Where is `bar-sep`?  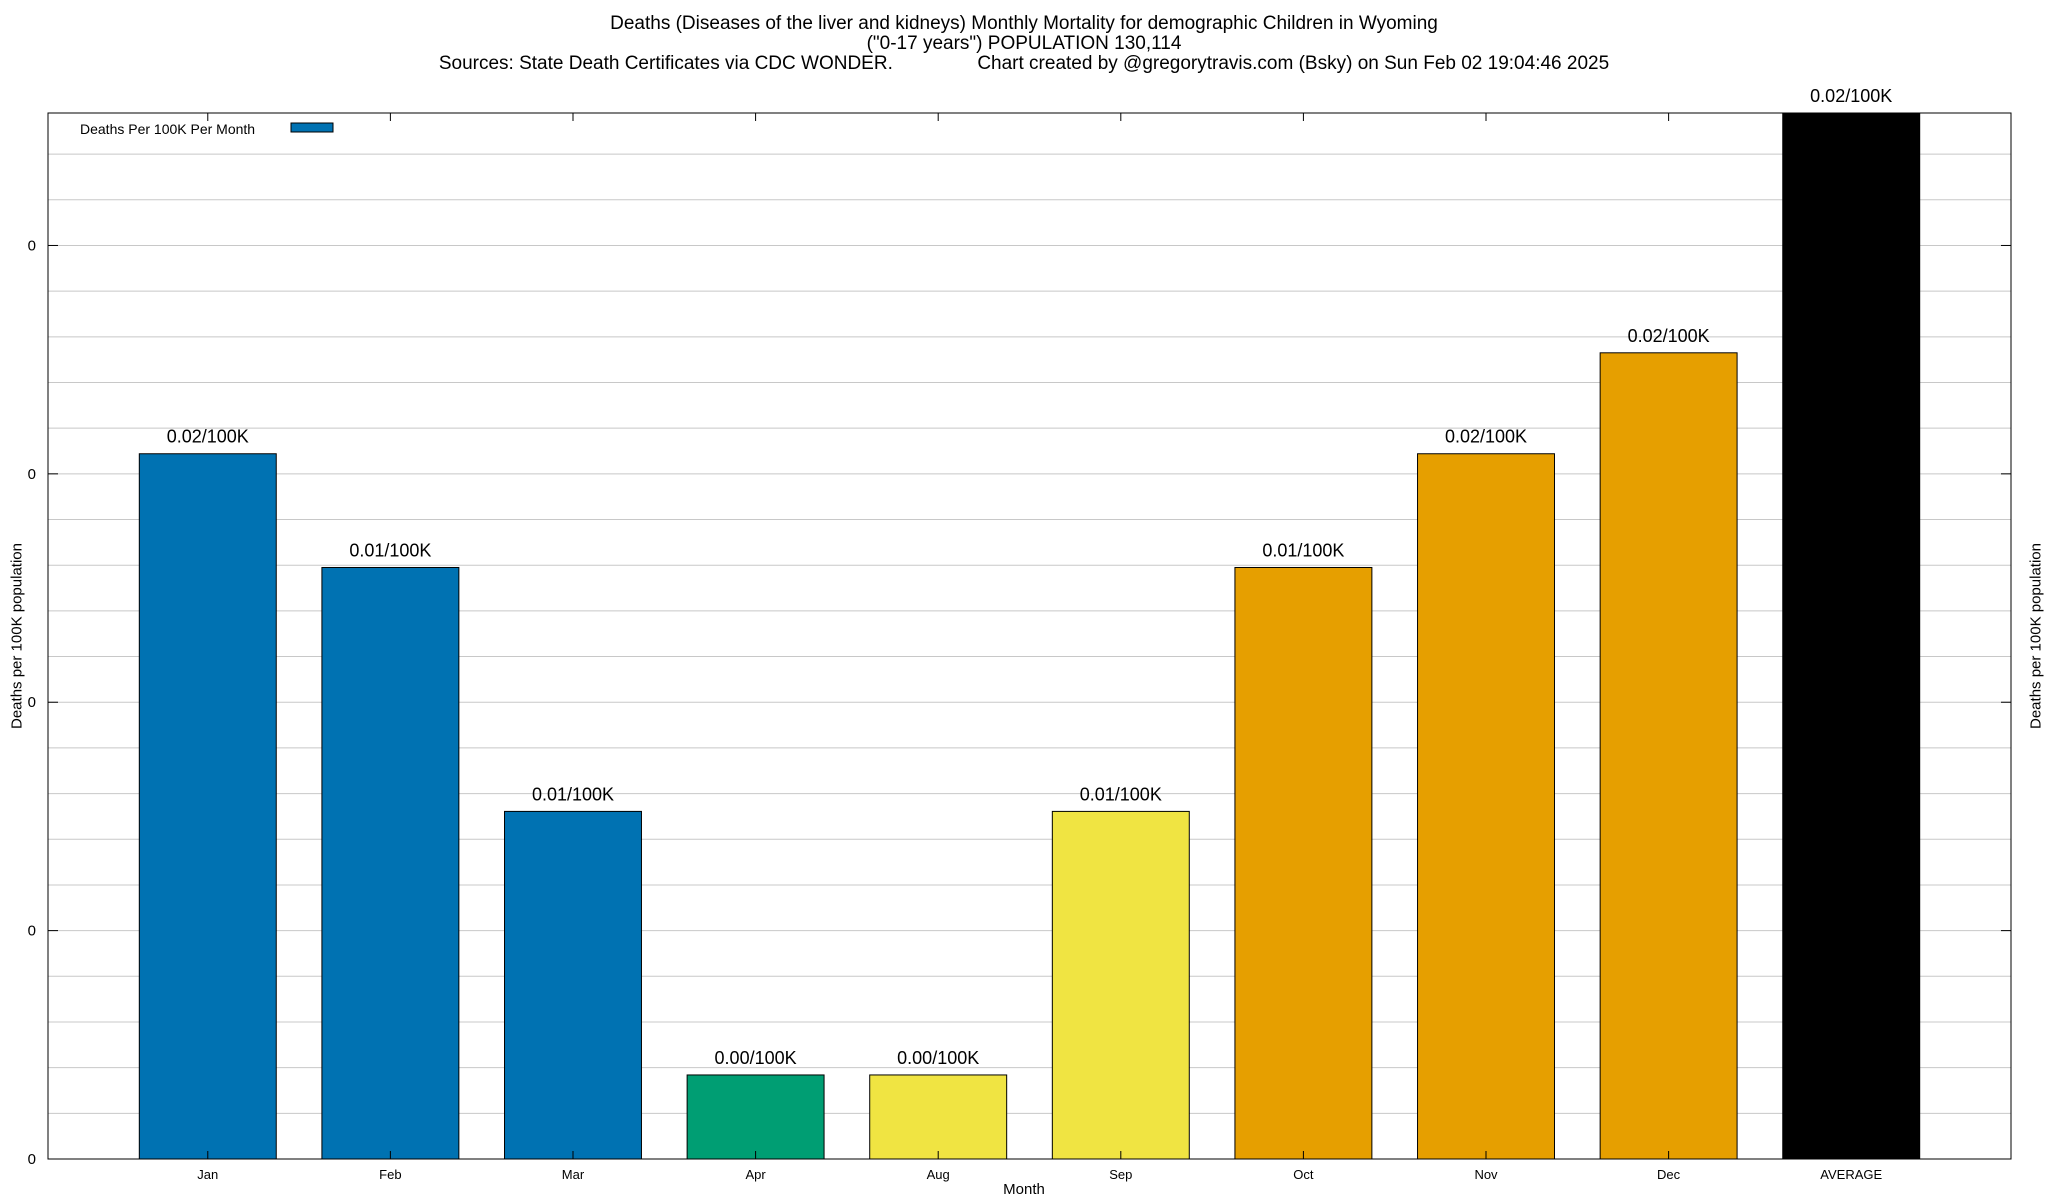
bar-sep is located at coordinates (1120, 985).